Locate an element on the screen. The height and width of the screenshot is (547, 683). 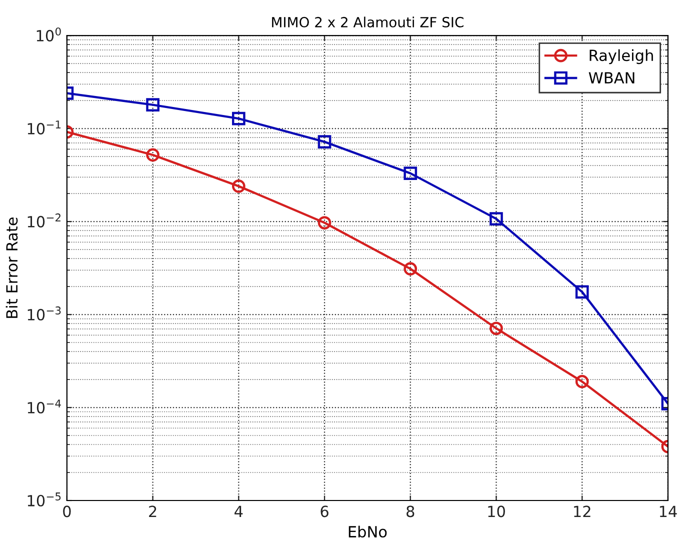
y-tick-label: 10$^{−2}$ is located at coordinates (44, 220).